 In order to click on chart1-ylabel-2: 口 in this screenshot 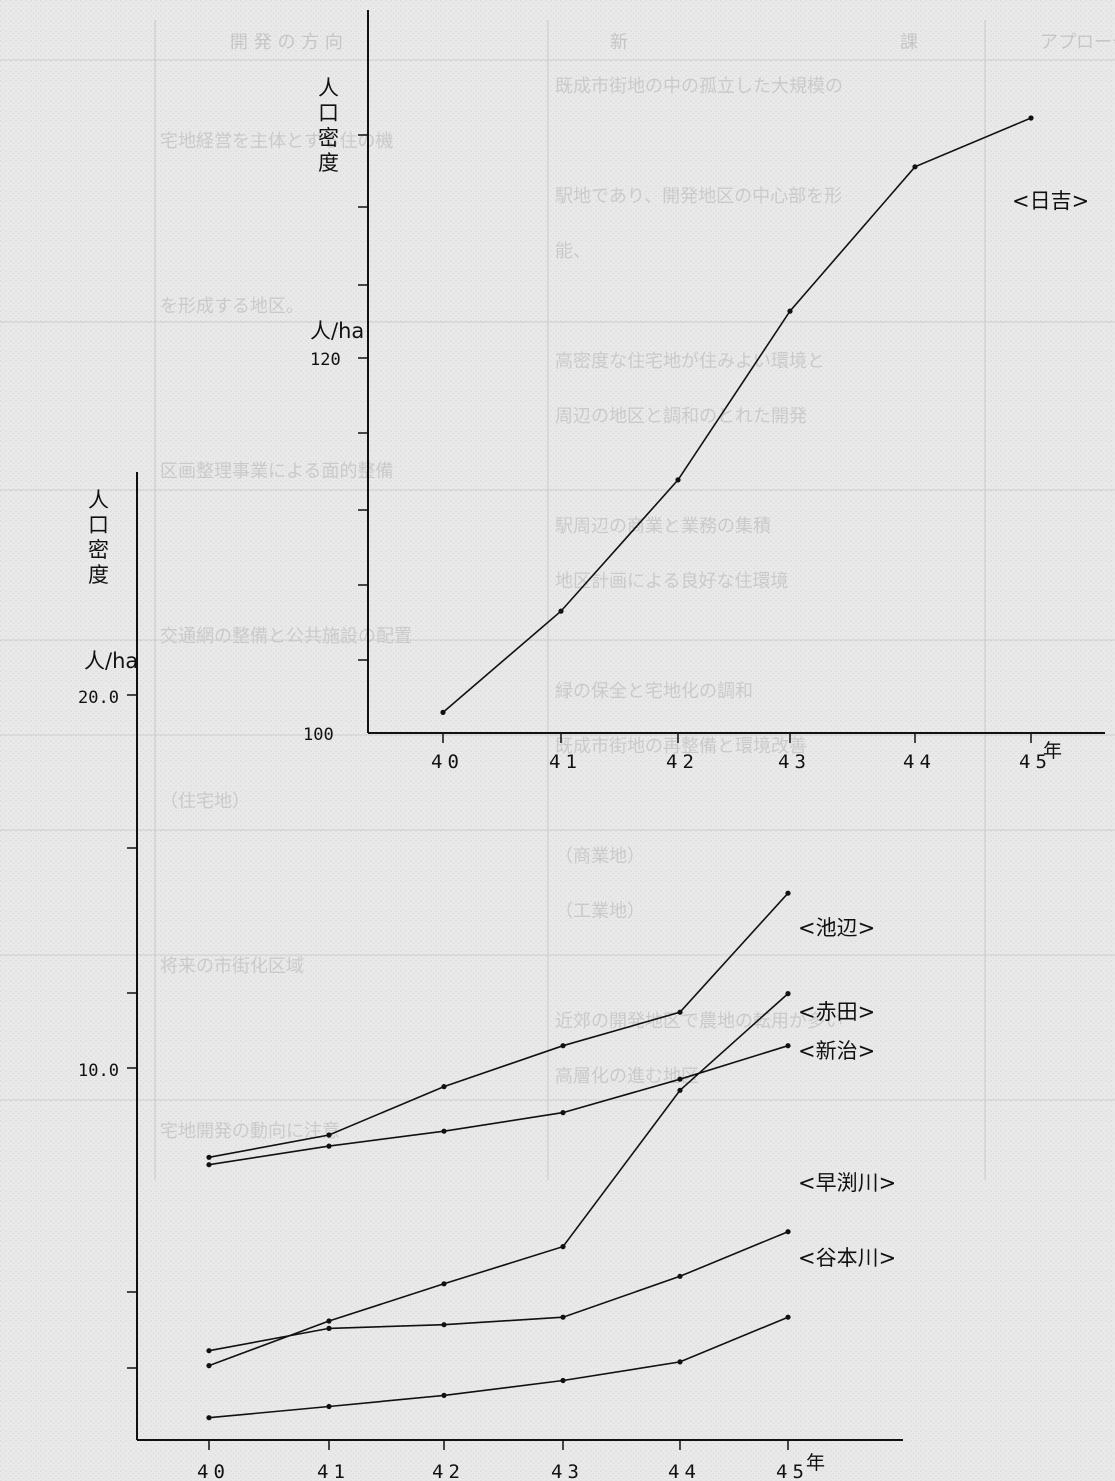, I will do `click(328, 113)`.